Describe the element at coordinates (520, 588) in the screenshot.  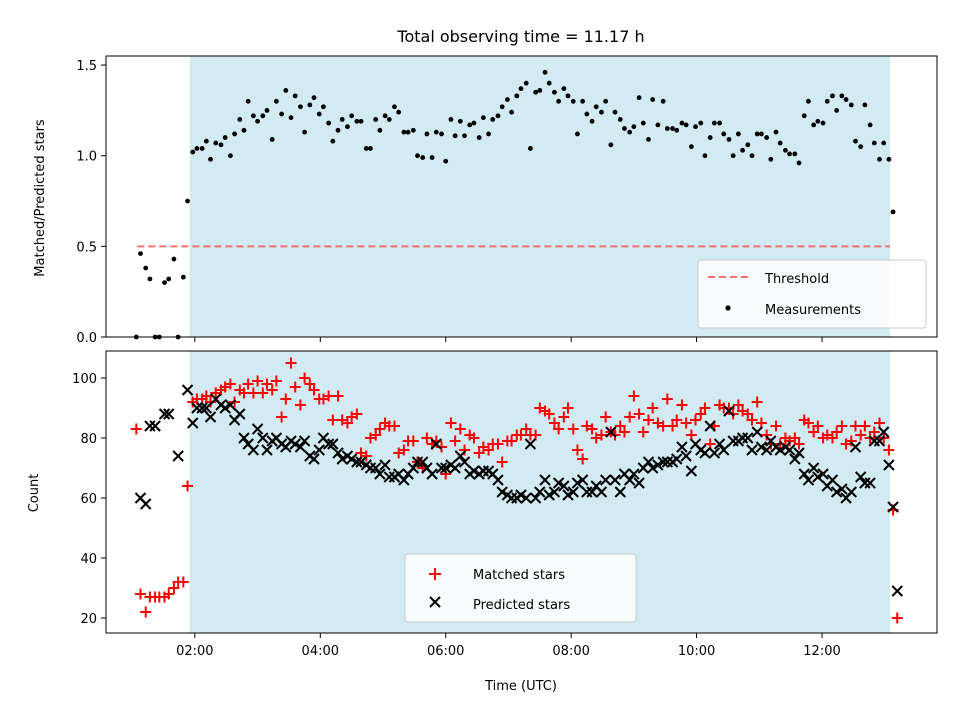
I see `legend-bottom: Matched stars Predicted stars` at that location.